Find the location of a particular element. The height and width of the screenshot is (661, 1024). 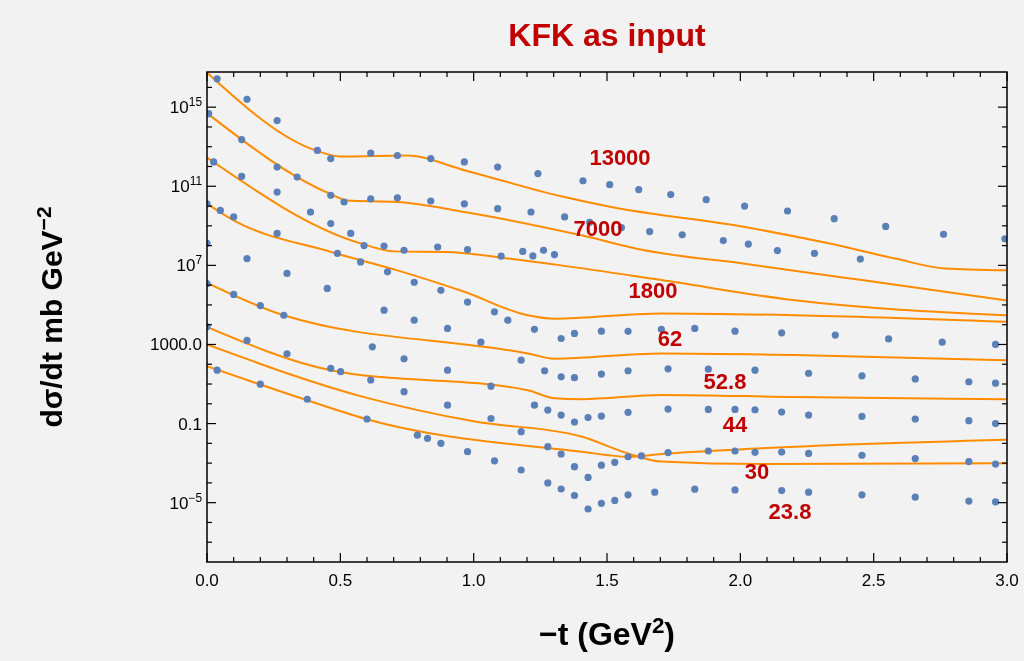

x-axis-title: −t (GeV$^{2}$) is located at coordinates (607, 632).